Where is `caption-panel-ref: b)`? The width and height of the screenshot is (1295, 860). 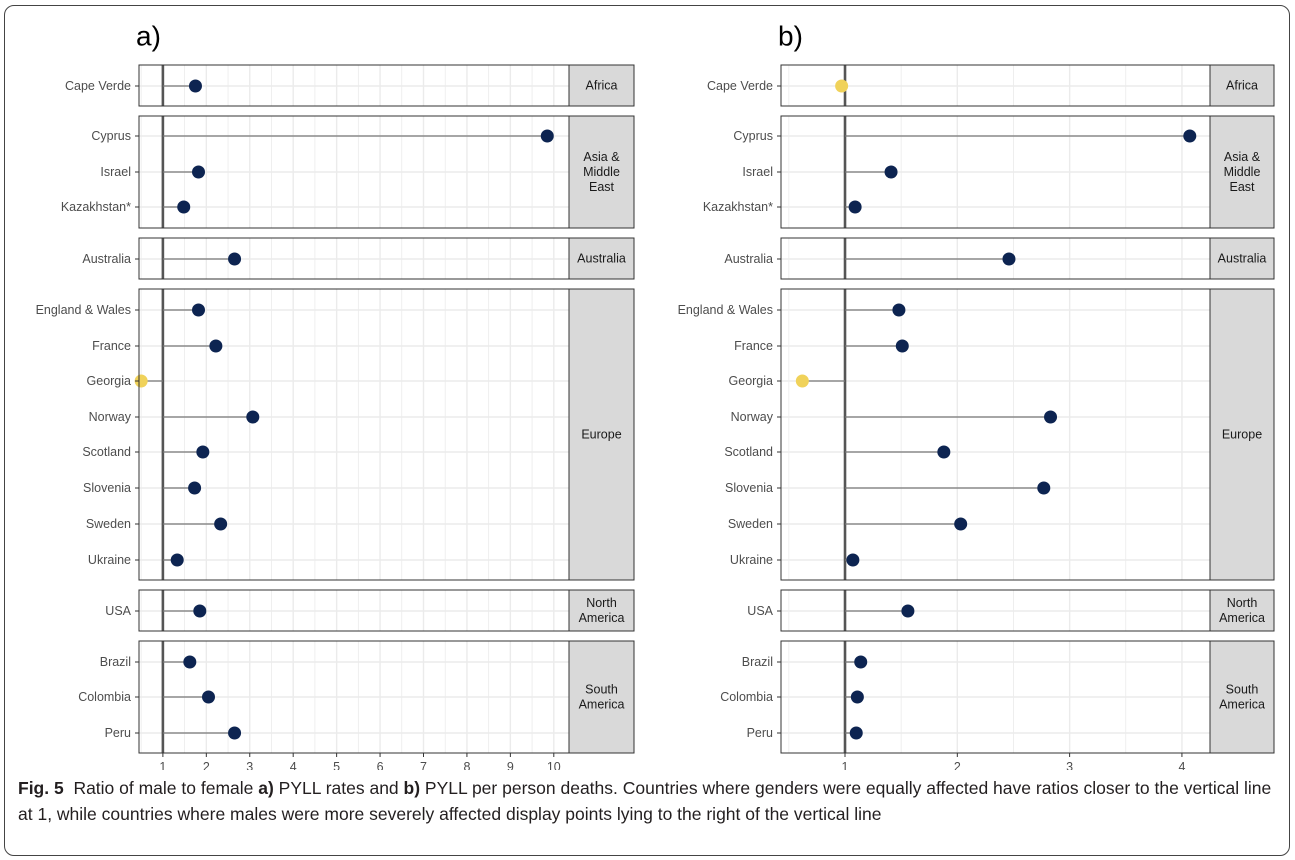 caption-panel-ref: b) is located at coordinates (412, 788).